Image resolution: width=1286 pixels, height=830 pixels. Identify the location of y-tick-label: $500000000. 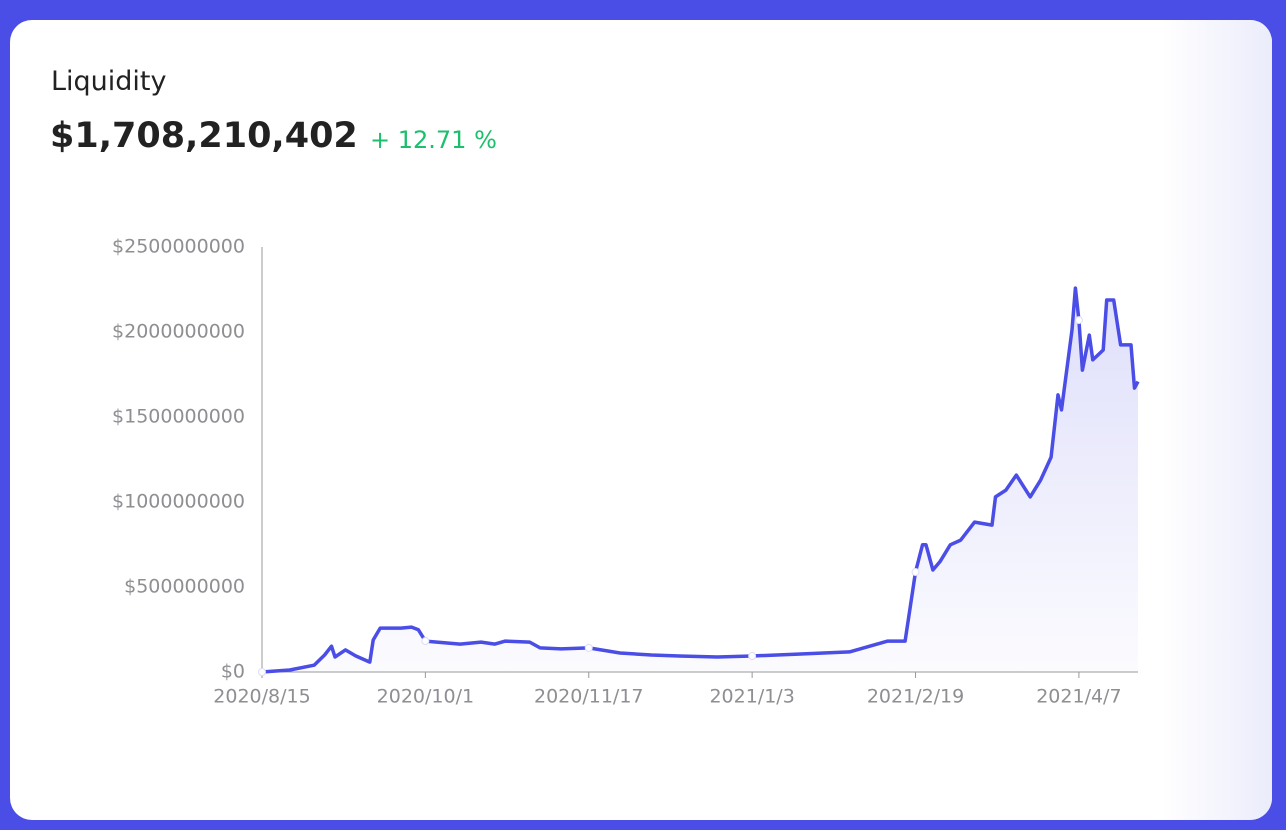
(184, 587).